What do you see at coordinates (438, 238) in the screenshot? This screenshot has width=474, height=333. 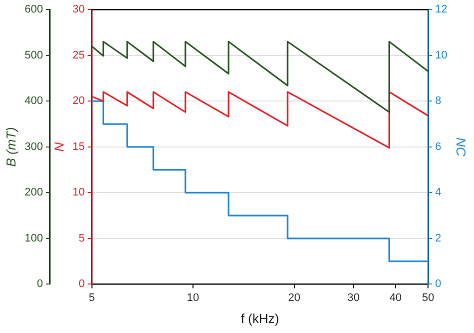 I see `y3-tick-label: 2` at bounding box center [438, 238].